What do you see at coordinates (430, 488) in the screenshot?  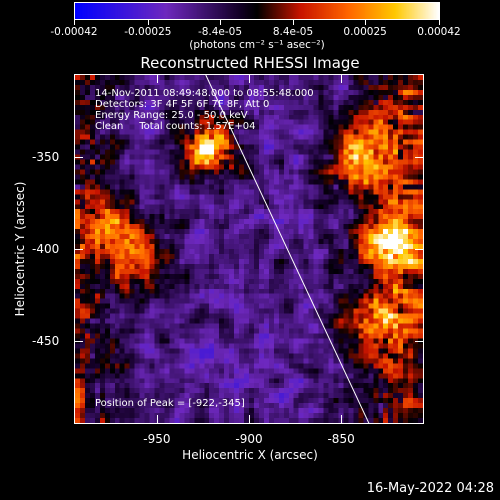 I see `timestamp: 16-May-2022 04:28` at bounding box center [430, 488].